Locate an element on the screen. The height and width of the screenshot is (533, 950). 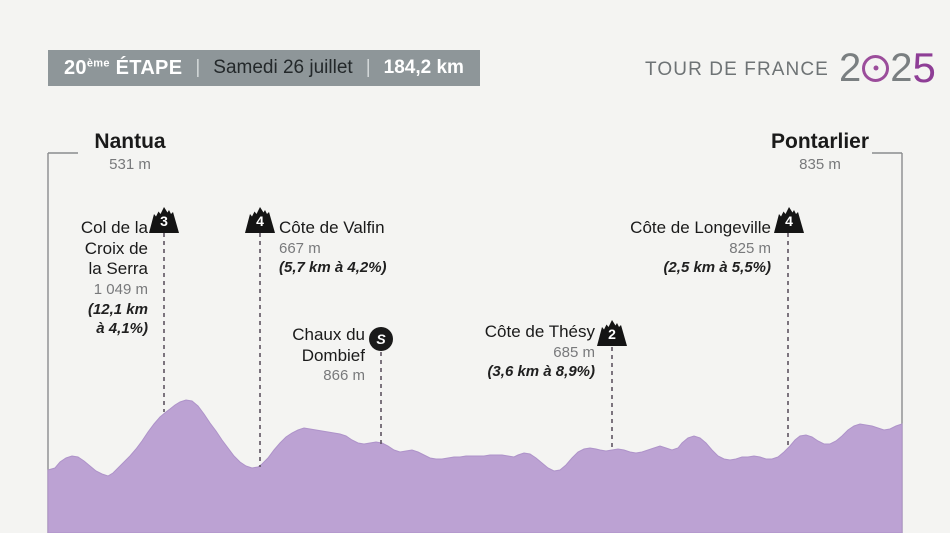
tour-de-france-logo: TOUR DE FRANCE 2 2 5 is located at coordinates (790, 68).